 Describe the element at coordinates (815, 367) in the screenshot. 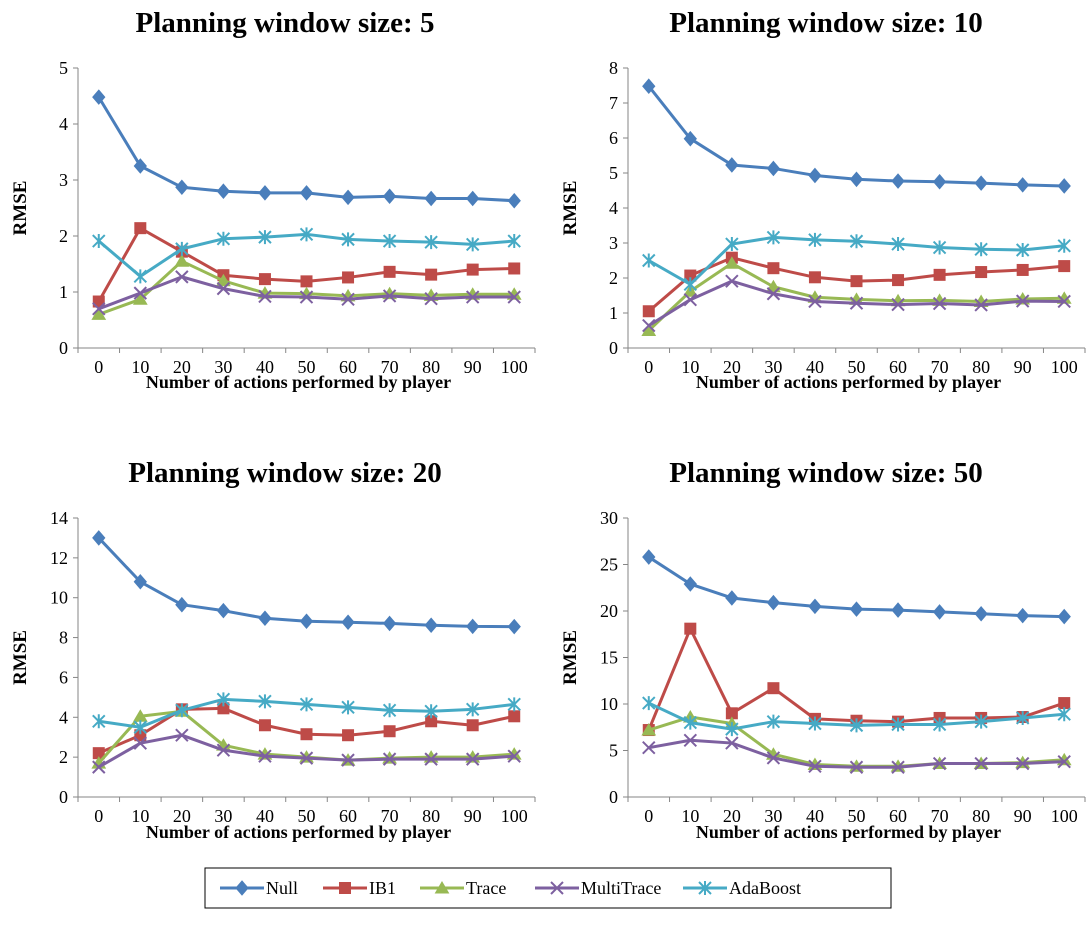

I see `x-tick-label: 40` at that location.